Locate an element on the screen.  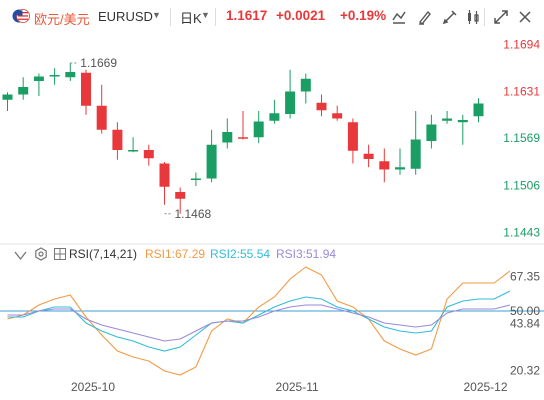
period-selector: 日K is located at coordinates (191, 18).